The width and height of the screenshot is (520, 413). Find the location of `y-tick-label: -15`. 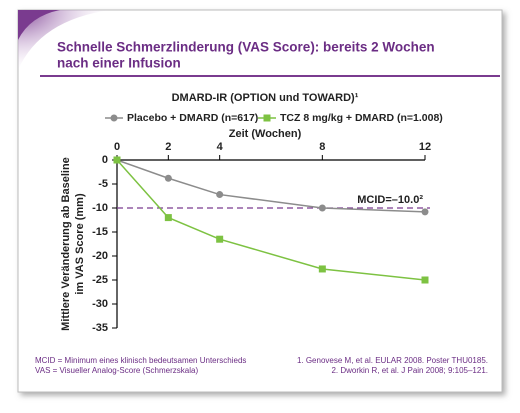

y-tick-label: -15 is located at coordinates (100, 232).